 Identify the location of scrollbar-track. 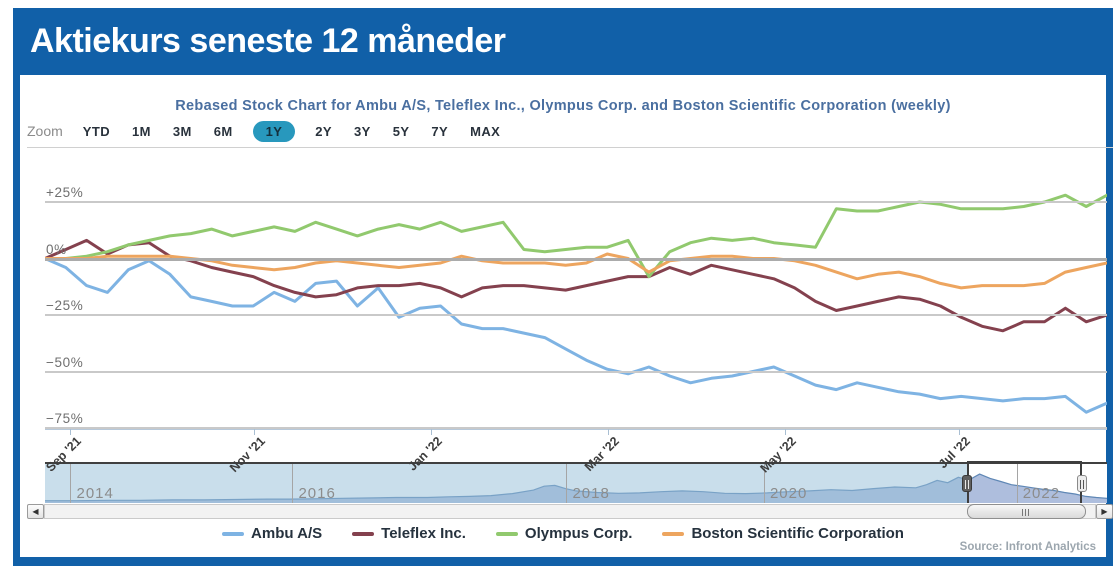
(570, 511).